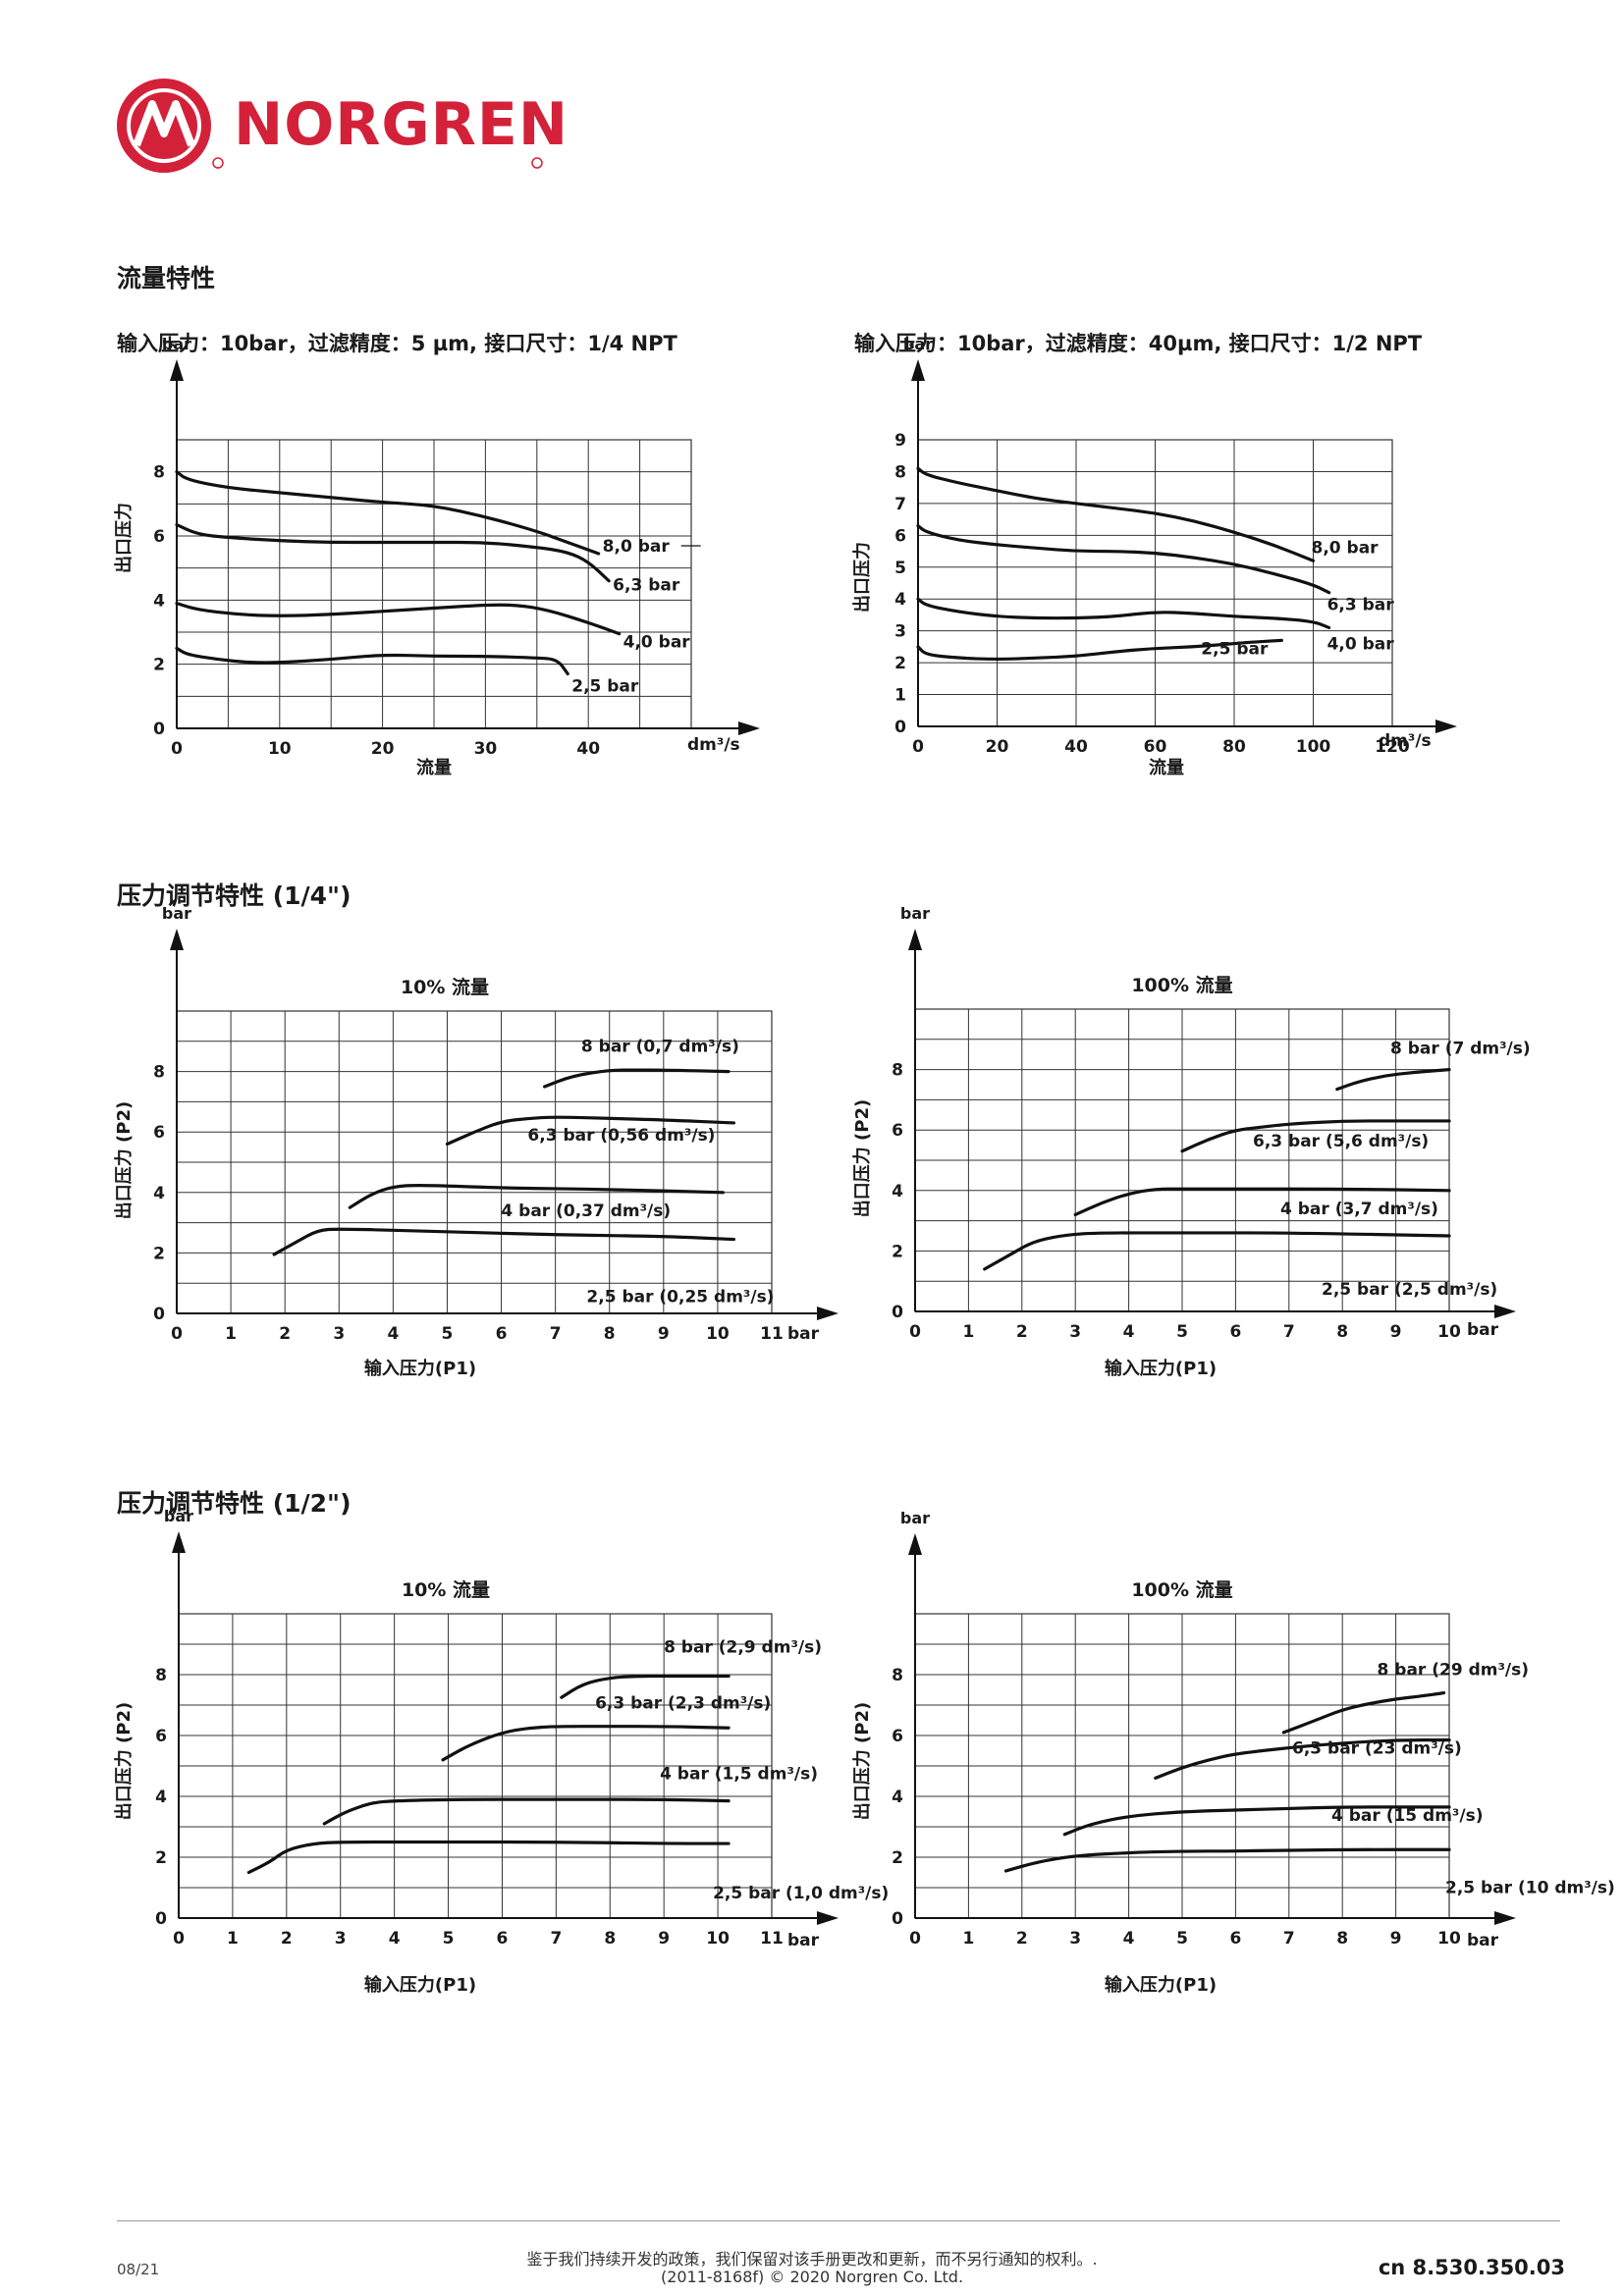 This screenshot has height=2296, width=1624. What do you see at coordinates (660, 1048) in the screenshot?
I see `series-label: 8 bar (0,7 dm³/s)` at bounding box center [660, 1048].